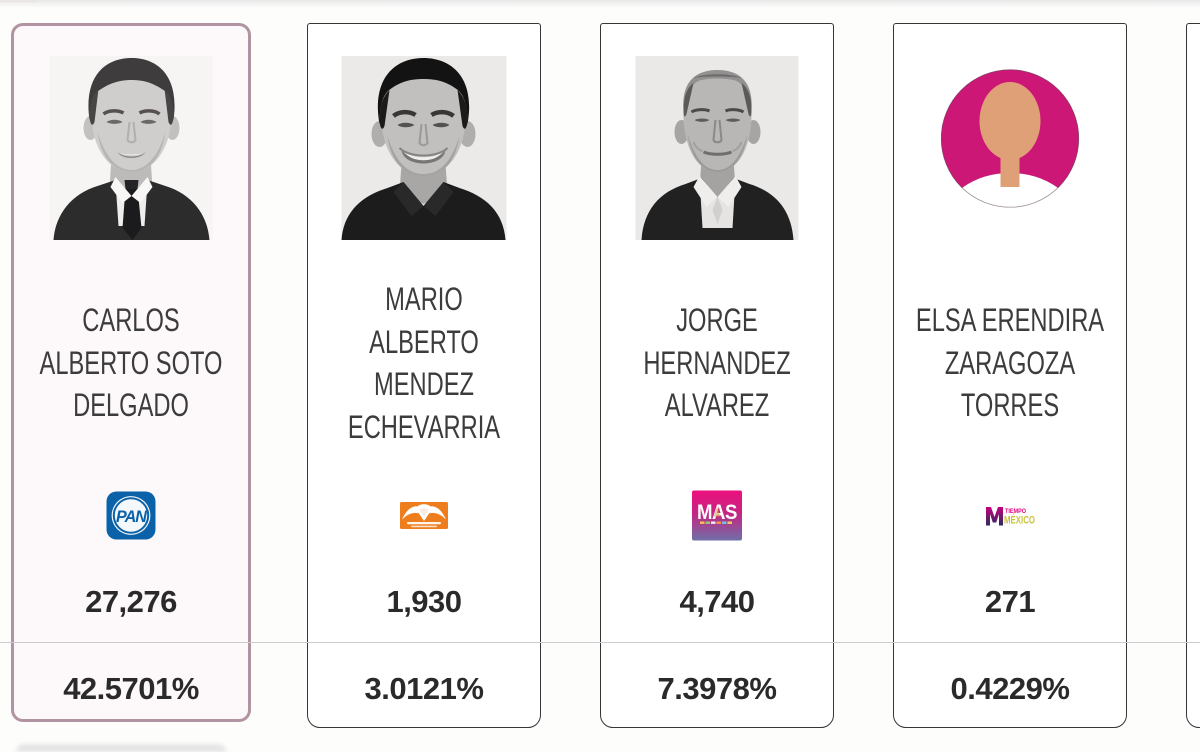 This screenshot has height=752, width=1200. What do you see at coordinates (132, 517) in the screenshot?
I see `svg-text: PAN` at bounding box center [132, 517].